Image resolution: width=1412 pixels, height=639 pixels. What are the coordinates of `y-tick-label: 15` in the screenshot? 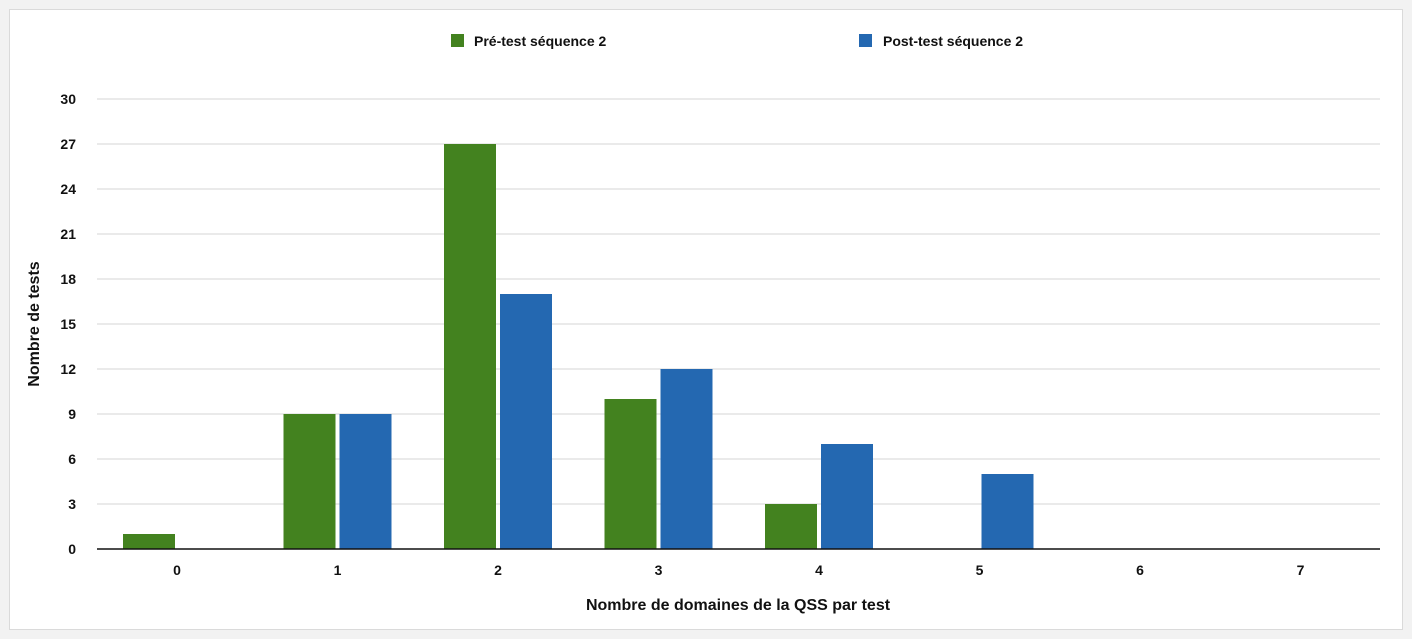 It's located at (68, 324).